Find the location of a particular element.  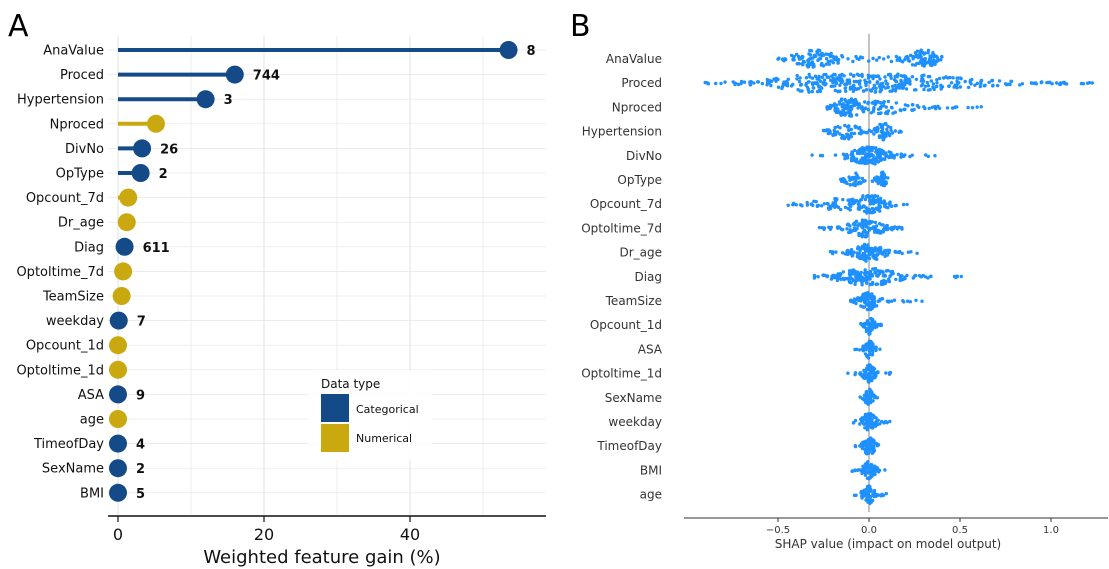

shap-point-bmi is located at coordinates (878, 470).